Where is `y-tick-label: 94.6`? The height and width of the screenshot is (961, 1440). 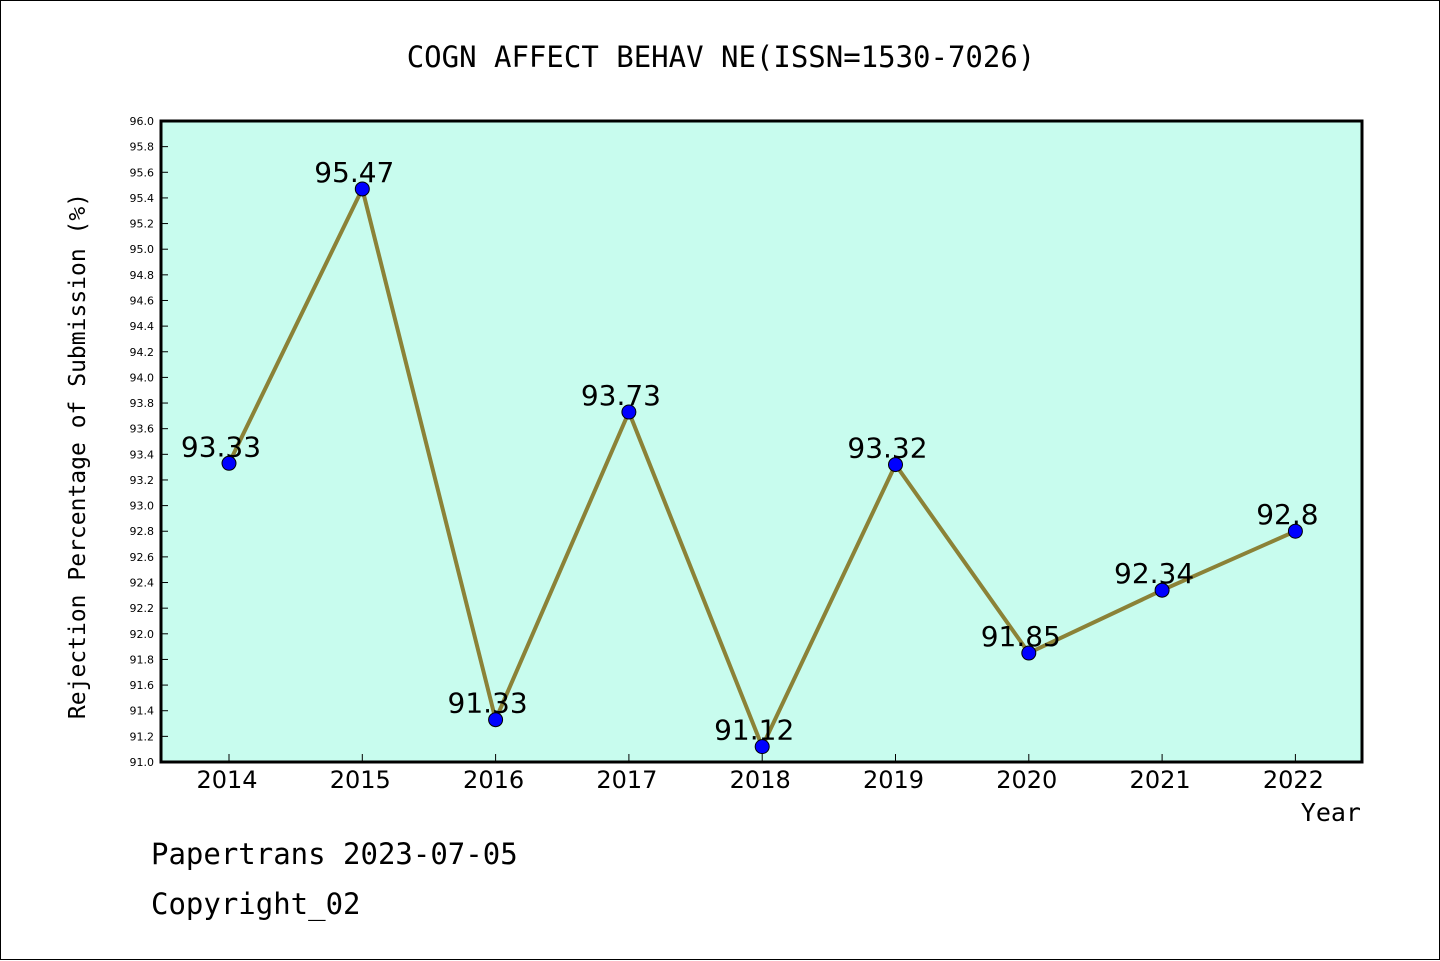
y-tick-label: 94.6 is located at coordinates (142, 300).